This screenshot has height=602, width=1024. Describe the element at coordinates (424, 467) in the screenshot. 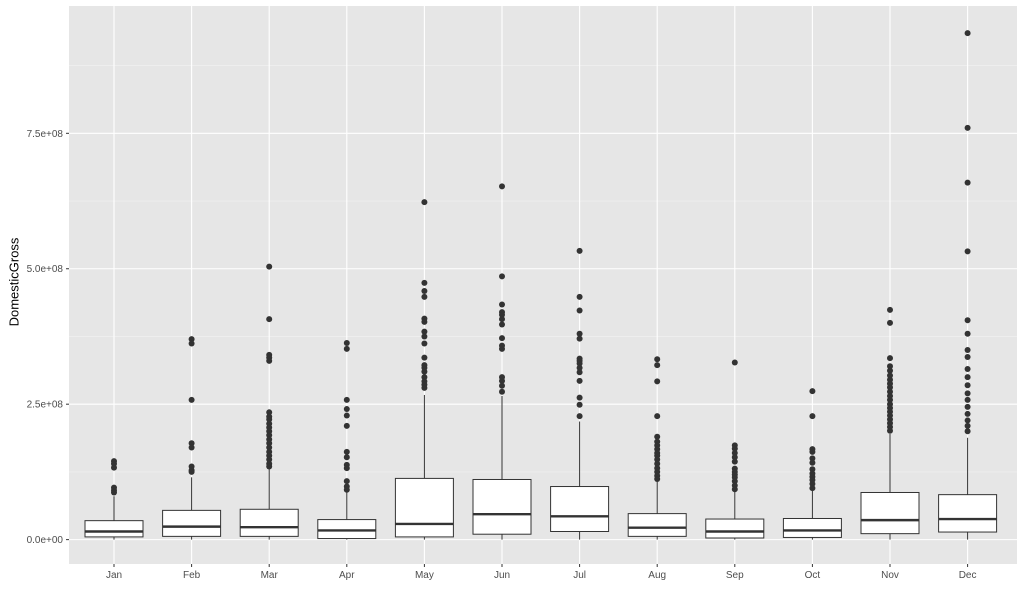

I see `box-may` at that location.